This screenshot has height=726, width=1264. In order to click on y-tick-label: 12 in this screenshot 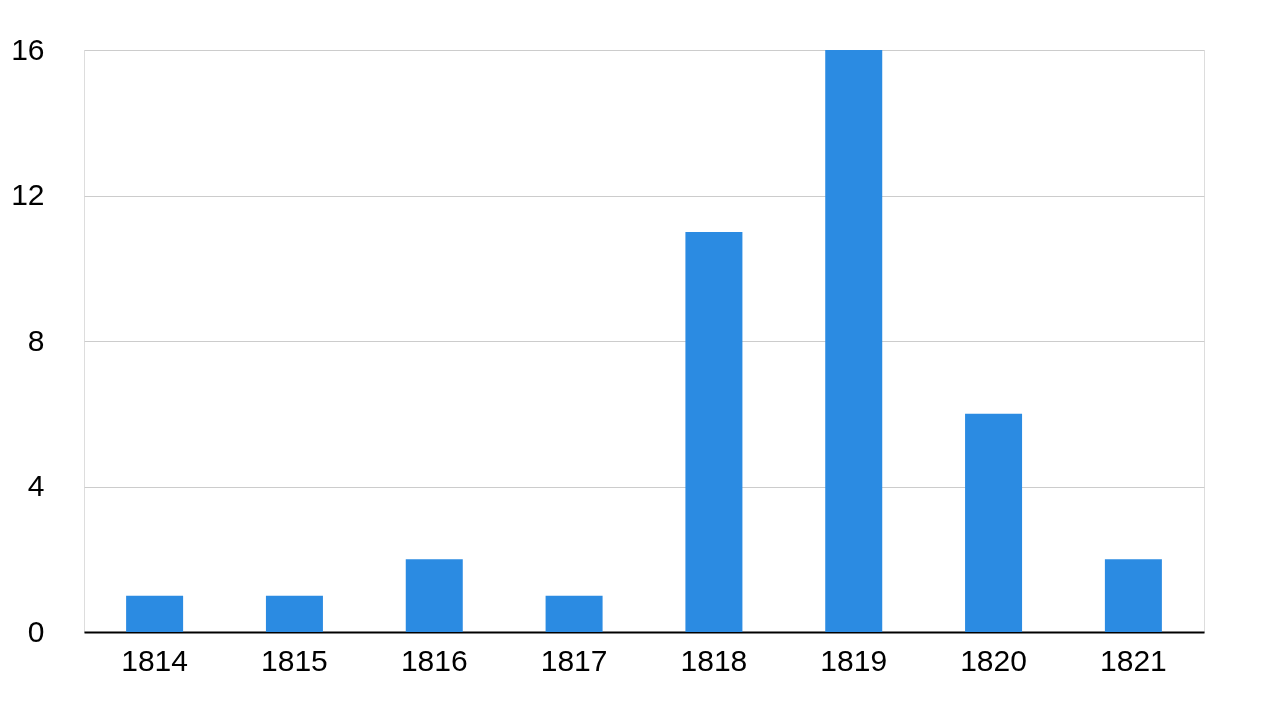, I will do `click(28, 194)`.